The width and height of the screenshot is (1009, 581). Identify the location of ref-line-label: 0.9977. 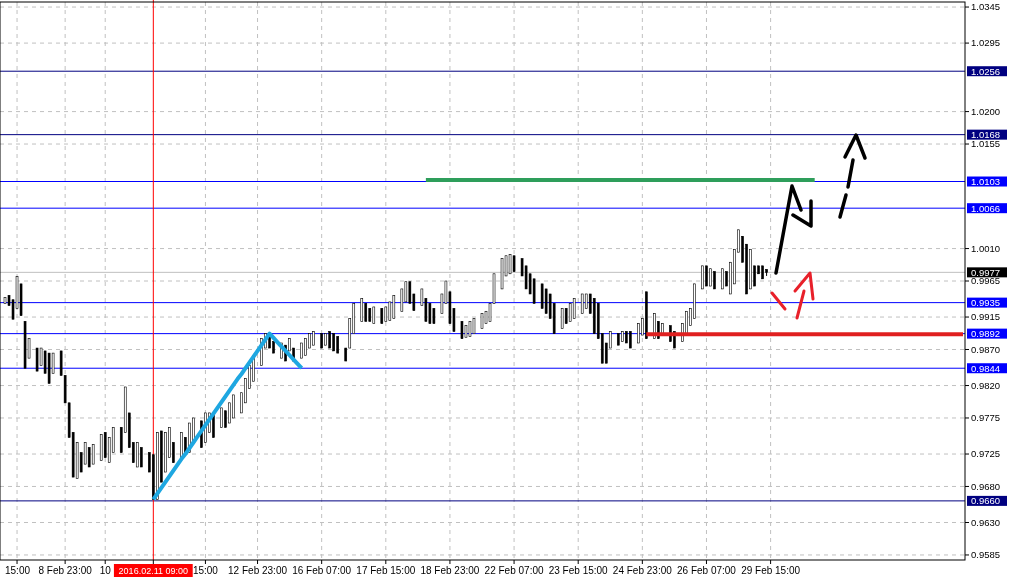
(986, 272).